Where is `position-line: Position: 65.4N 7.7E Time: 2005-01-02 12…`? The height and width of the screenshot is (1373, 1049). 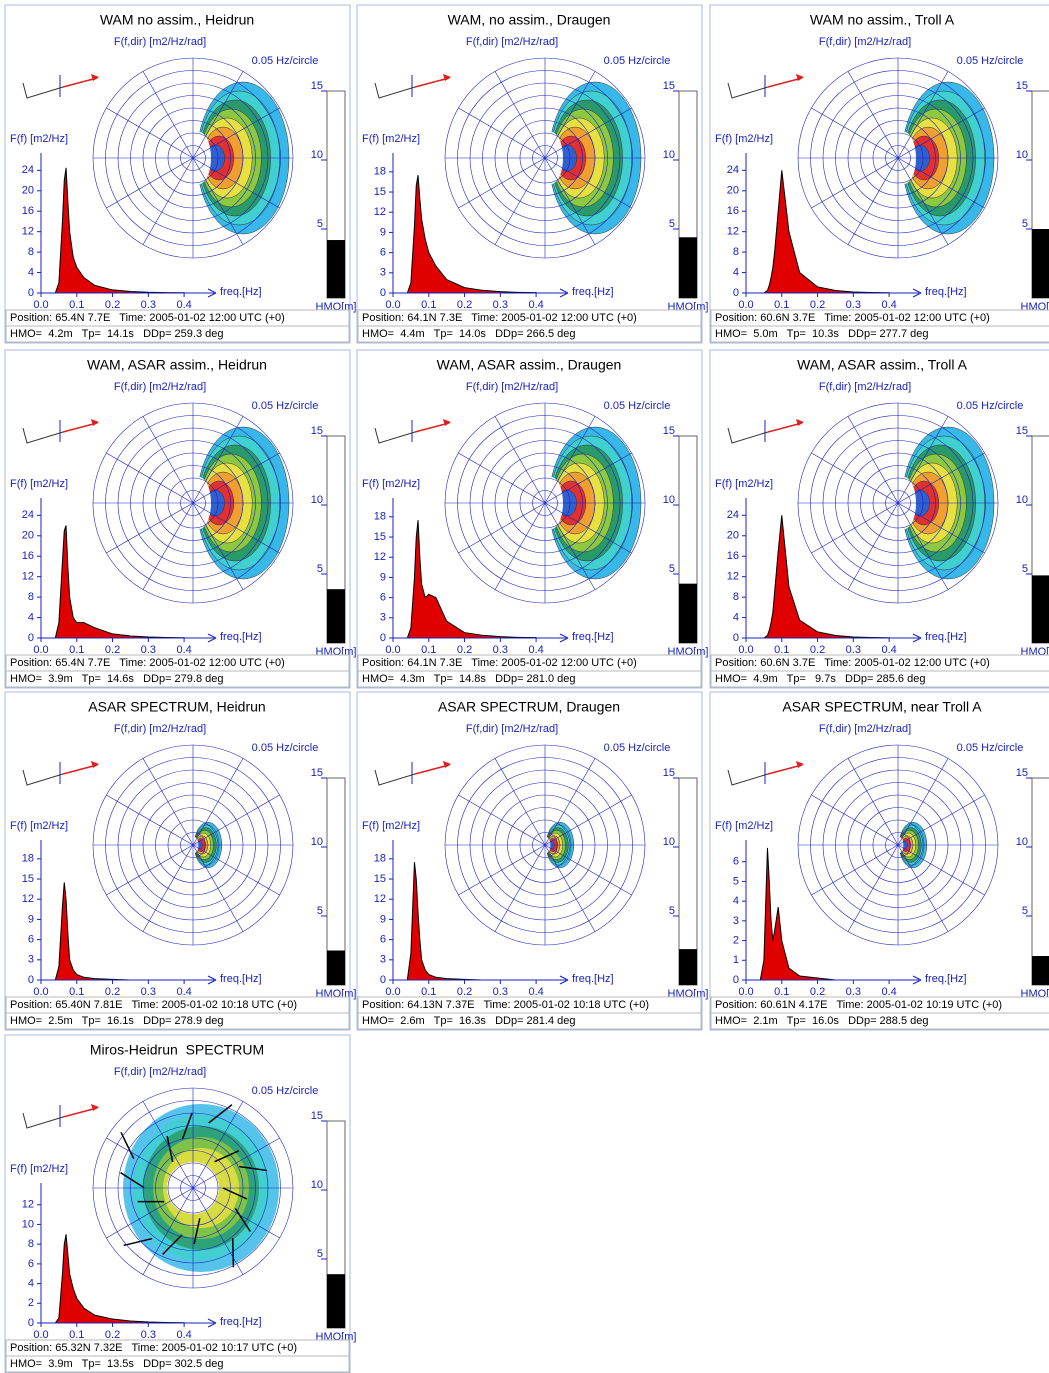 position-line: Position: 65.4N 7.7E Time: 2005-01-02 12… is located at coordinates (147, 318).